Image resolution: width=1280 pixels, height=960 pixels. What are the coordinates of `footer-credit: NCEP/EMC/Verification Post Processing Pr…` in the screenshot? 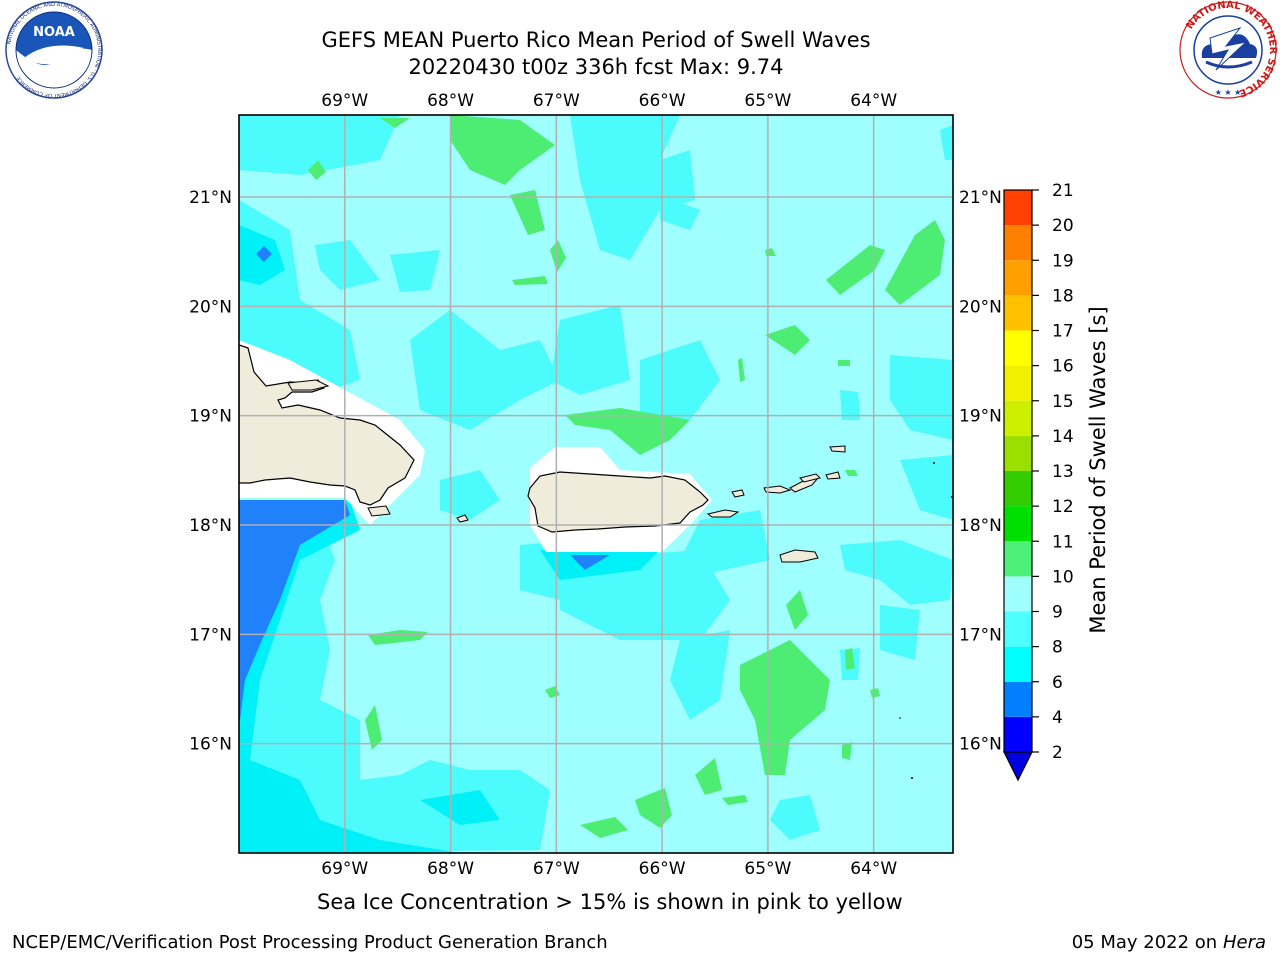 It's located at (310, 942).